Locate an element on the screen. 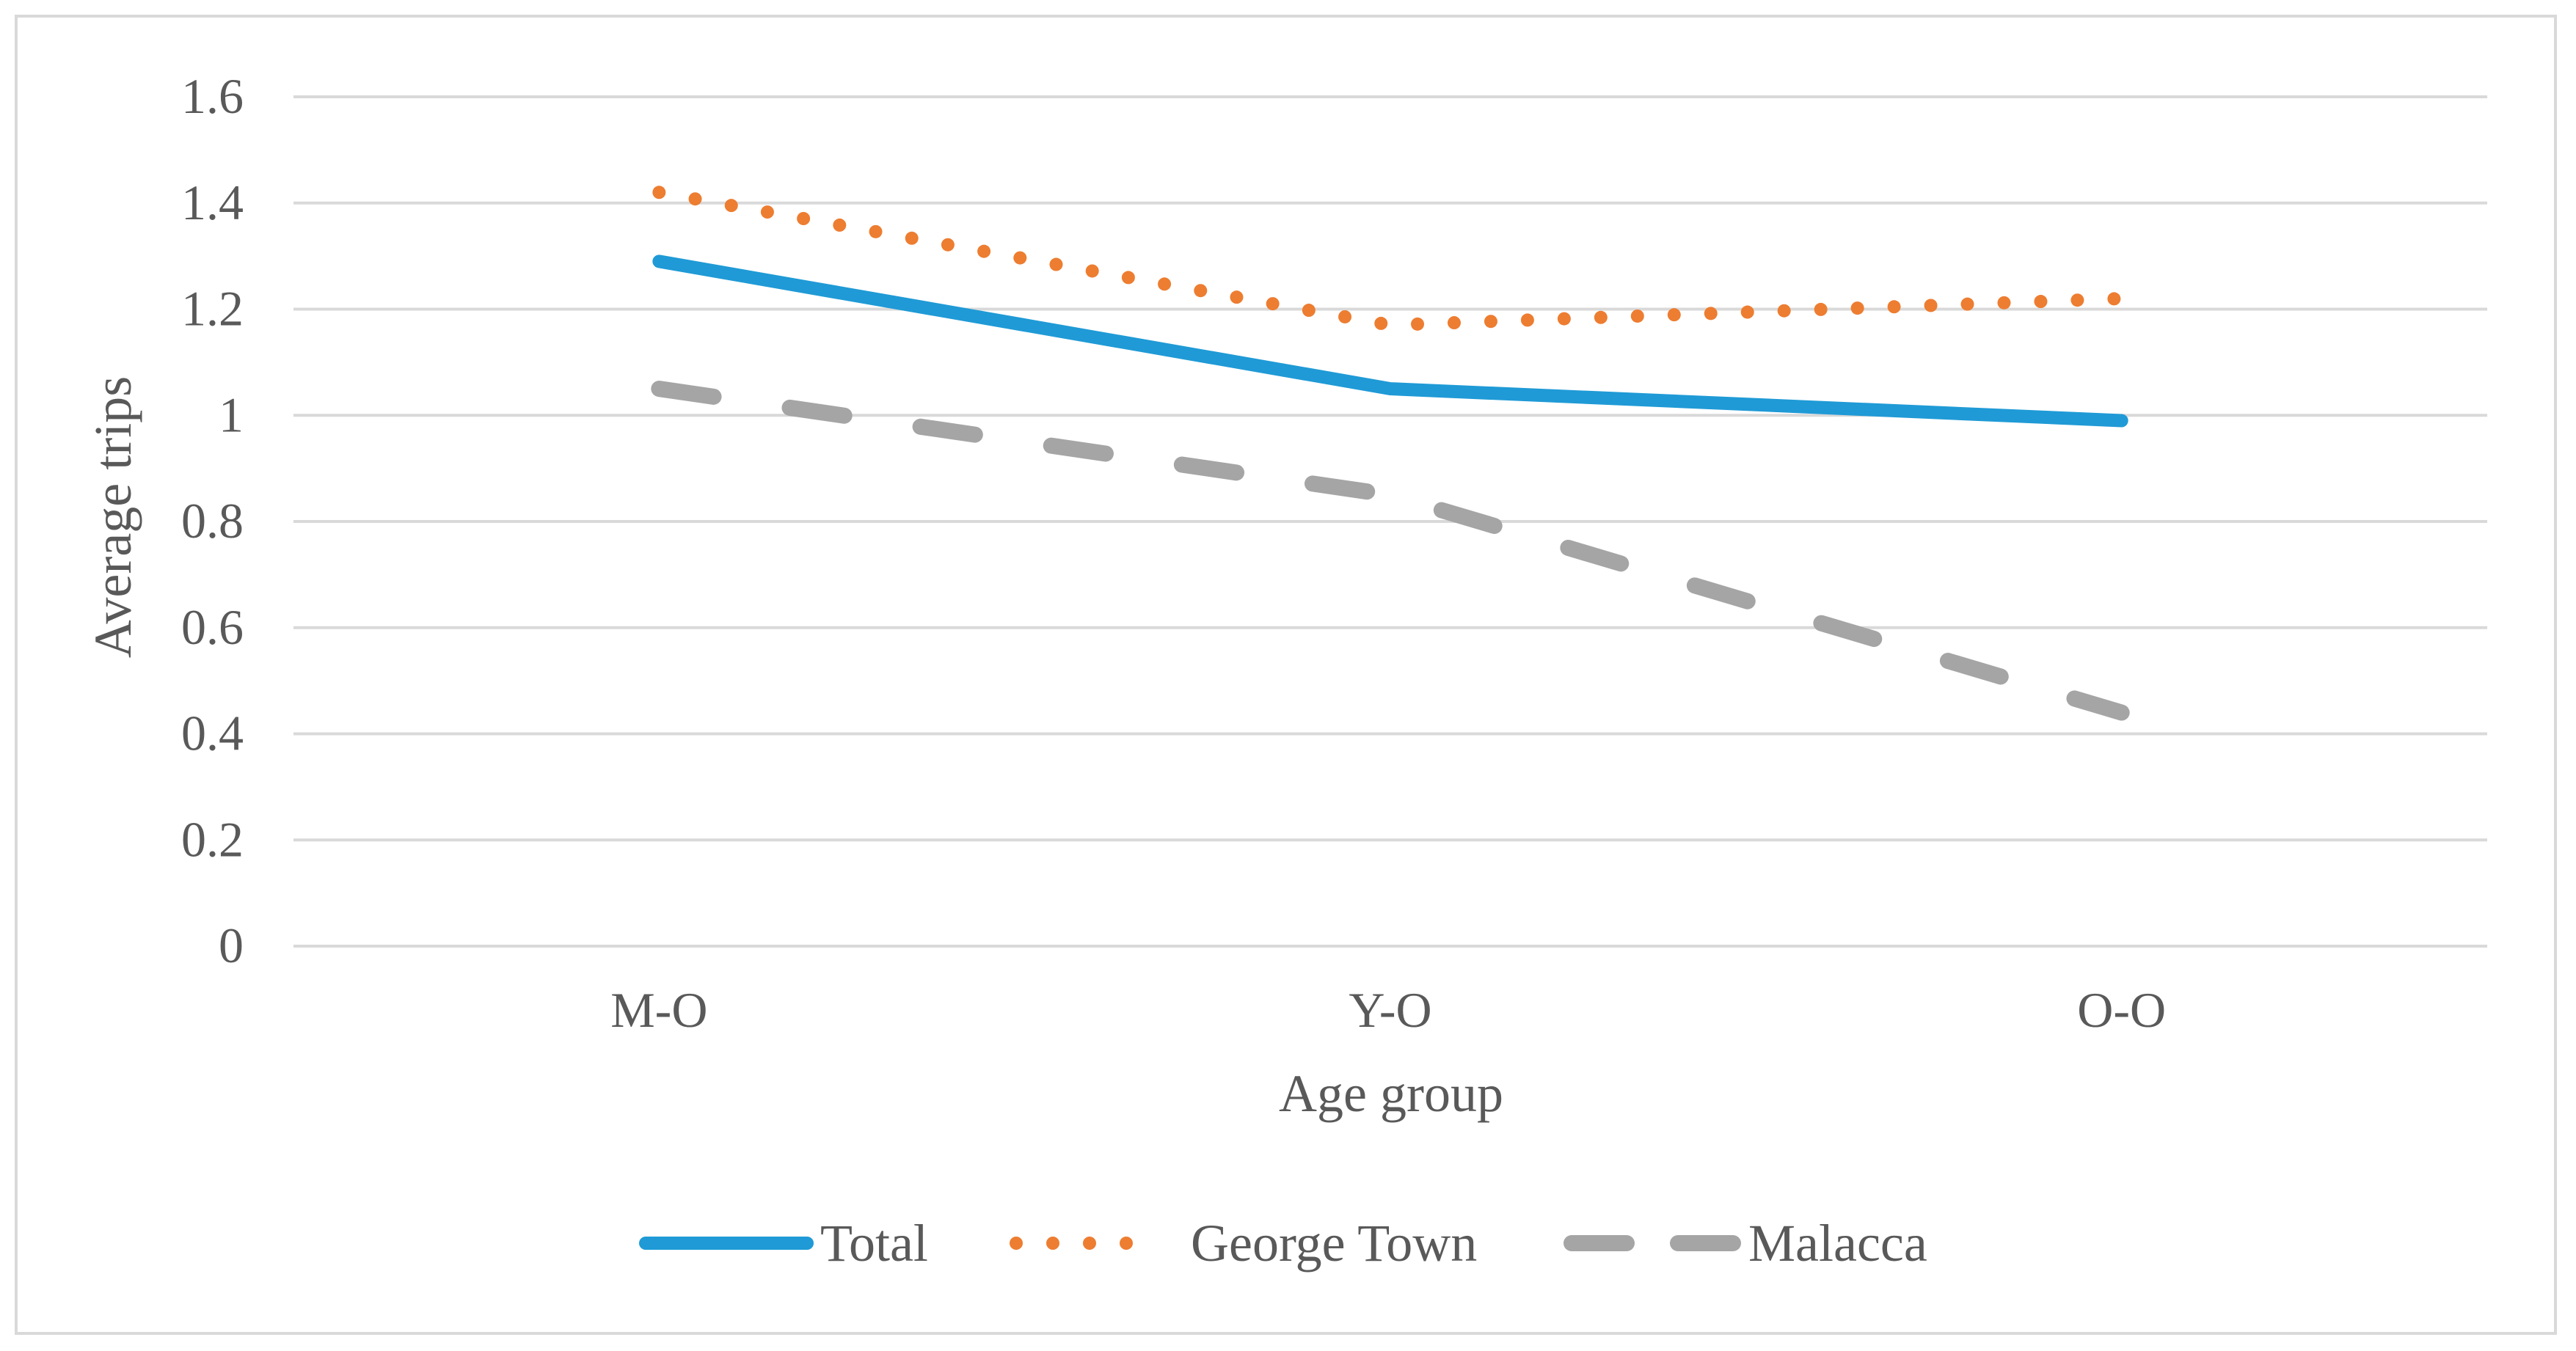 The width and height of the screenshot is (2576, 1351). y-tick-label: 0.6 is located at coordinates (213, 627).